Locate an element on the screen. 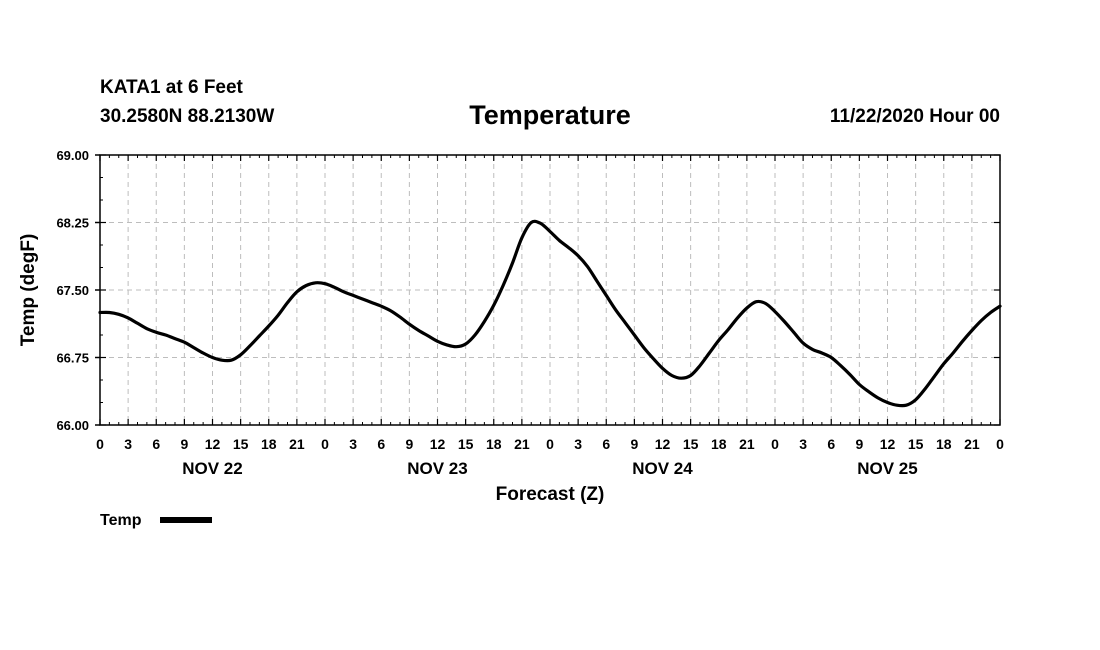 The width and height of the screenshot is (1100, 650). y-tick-label: 69.00 is located at coordinates (72, 155).